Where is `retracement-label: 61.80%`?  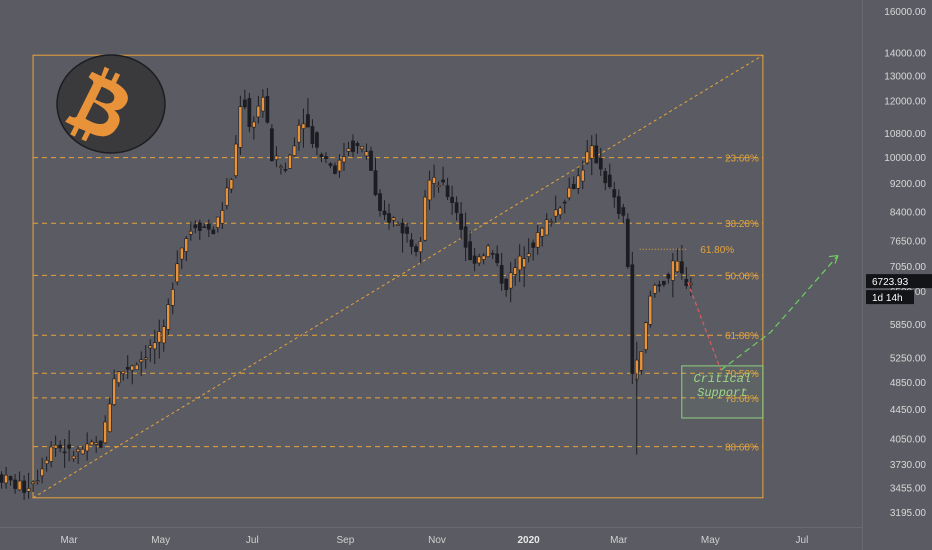 retracement-label: 61.80% is located at coordinates (717, 250).